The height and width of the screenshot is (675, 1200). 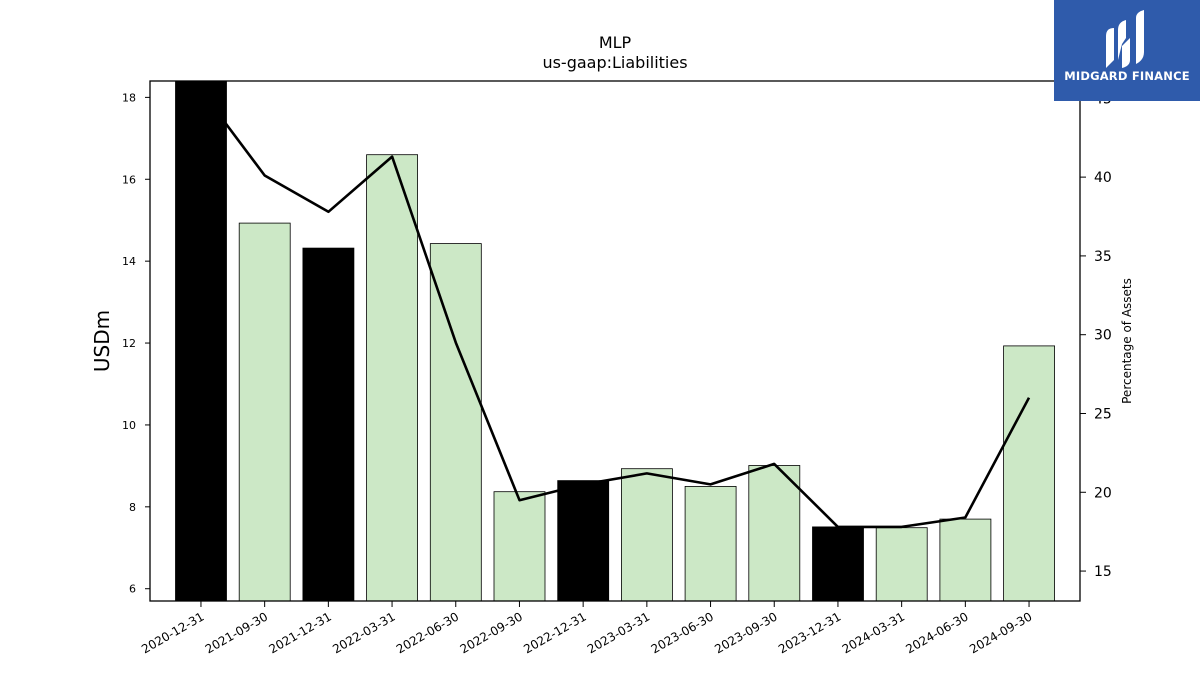 What do you see at coordinates (873, 632) in the screenshot?
I see `x-tick-label: 2024-03-31` at bounding box center [873, 632].